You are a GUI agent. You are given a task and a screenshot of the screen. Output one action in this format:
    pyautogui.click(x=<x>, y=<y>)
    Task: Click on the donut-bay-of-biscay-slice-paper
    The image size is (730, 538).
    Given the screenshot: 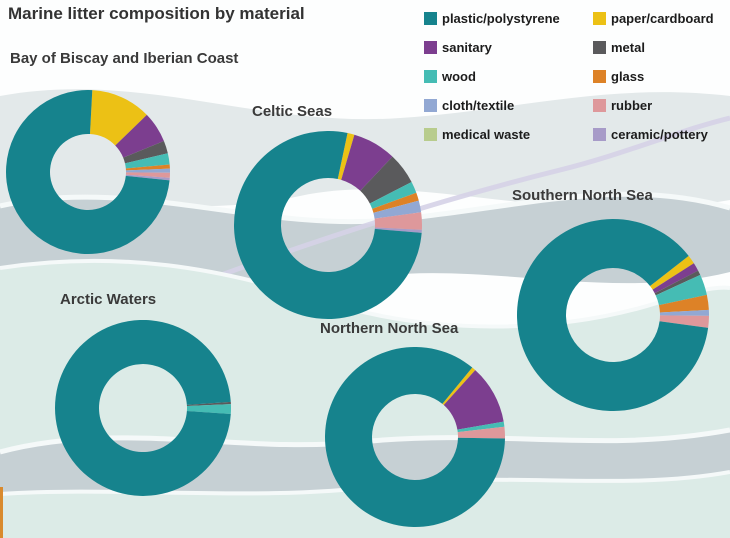 What is the action you would take?
    pyautogui.click(x=118, y=118)
    